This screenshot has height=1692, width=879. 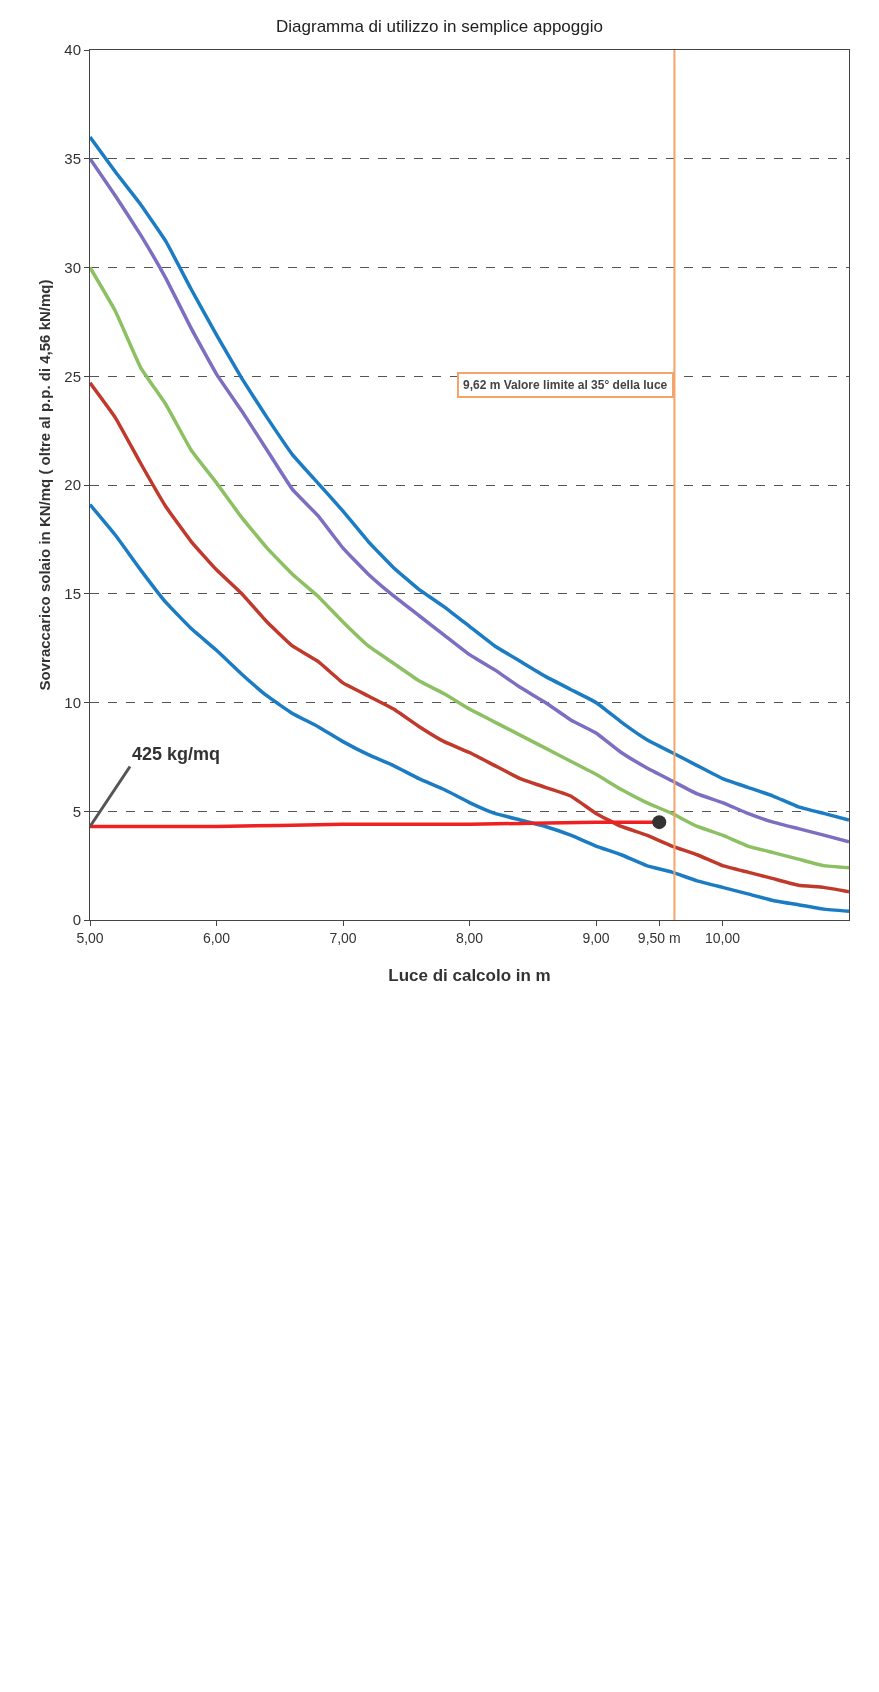 What do you see at coordinates (176, 754) in the screenshot?
I see `annotation: 425 kg/mq` at bounding box center [176, 754].